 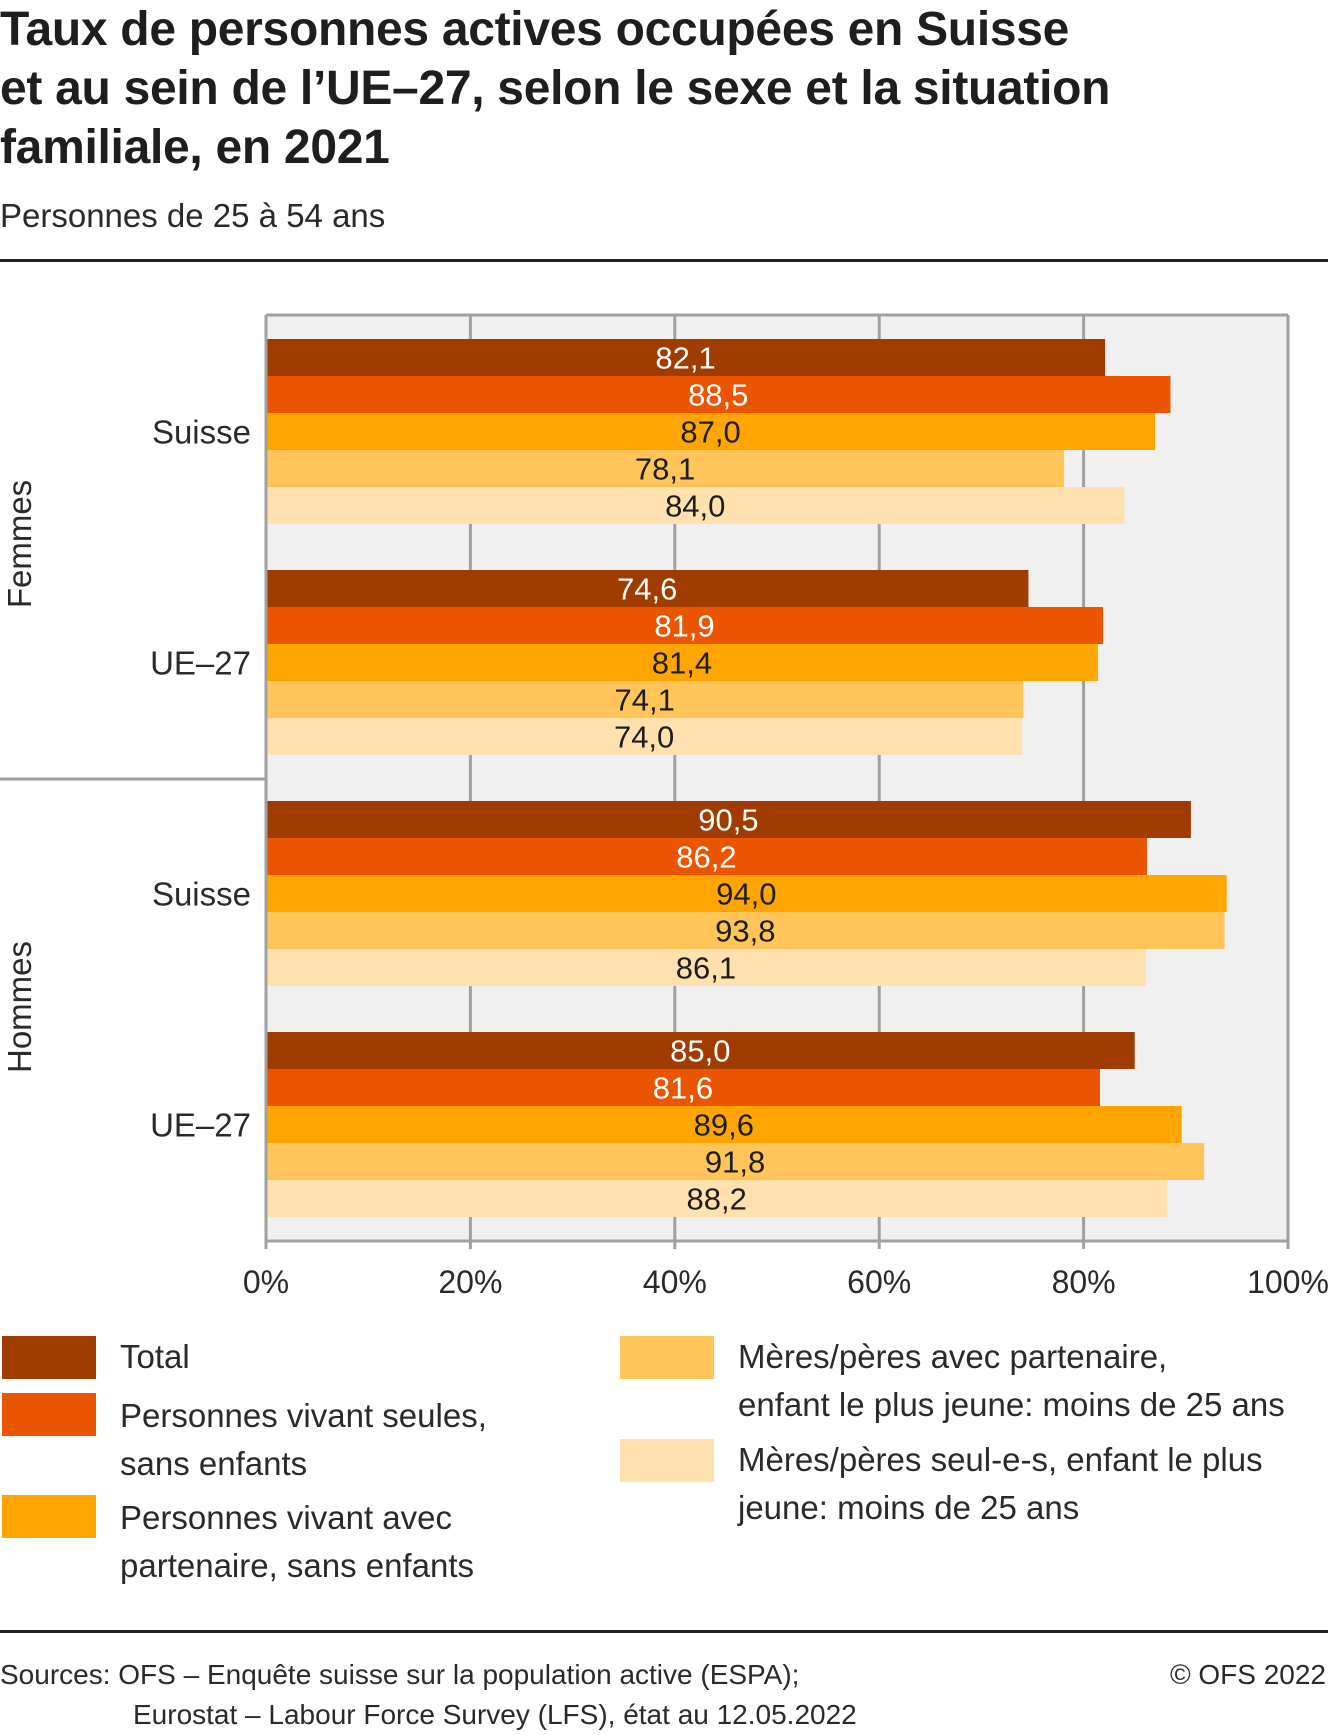 I want to click on bar-value-label: 74,1, so click(x=644, y=700).